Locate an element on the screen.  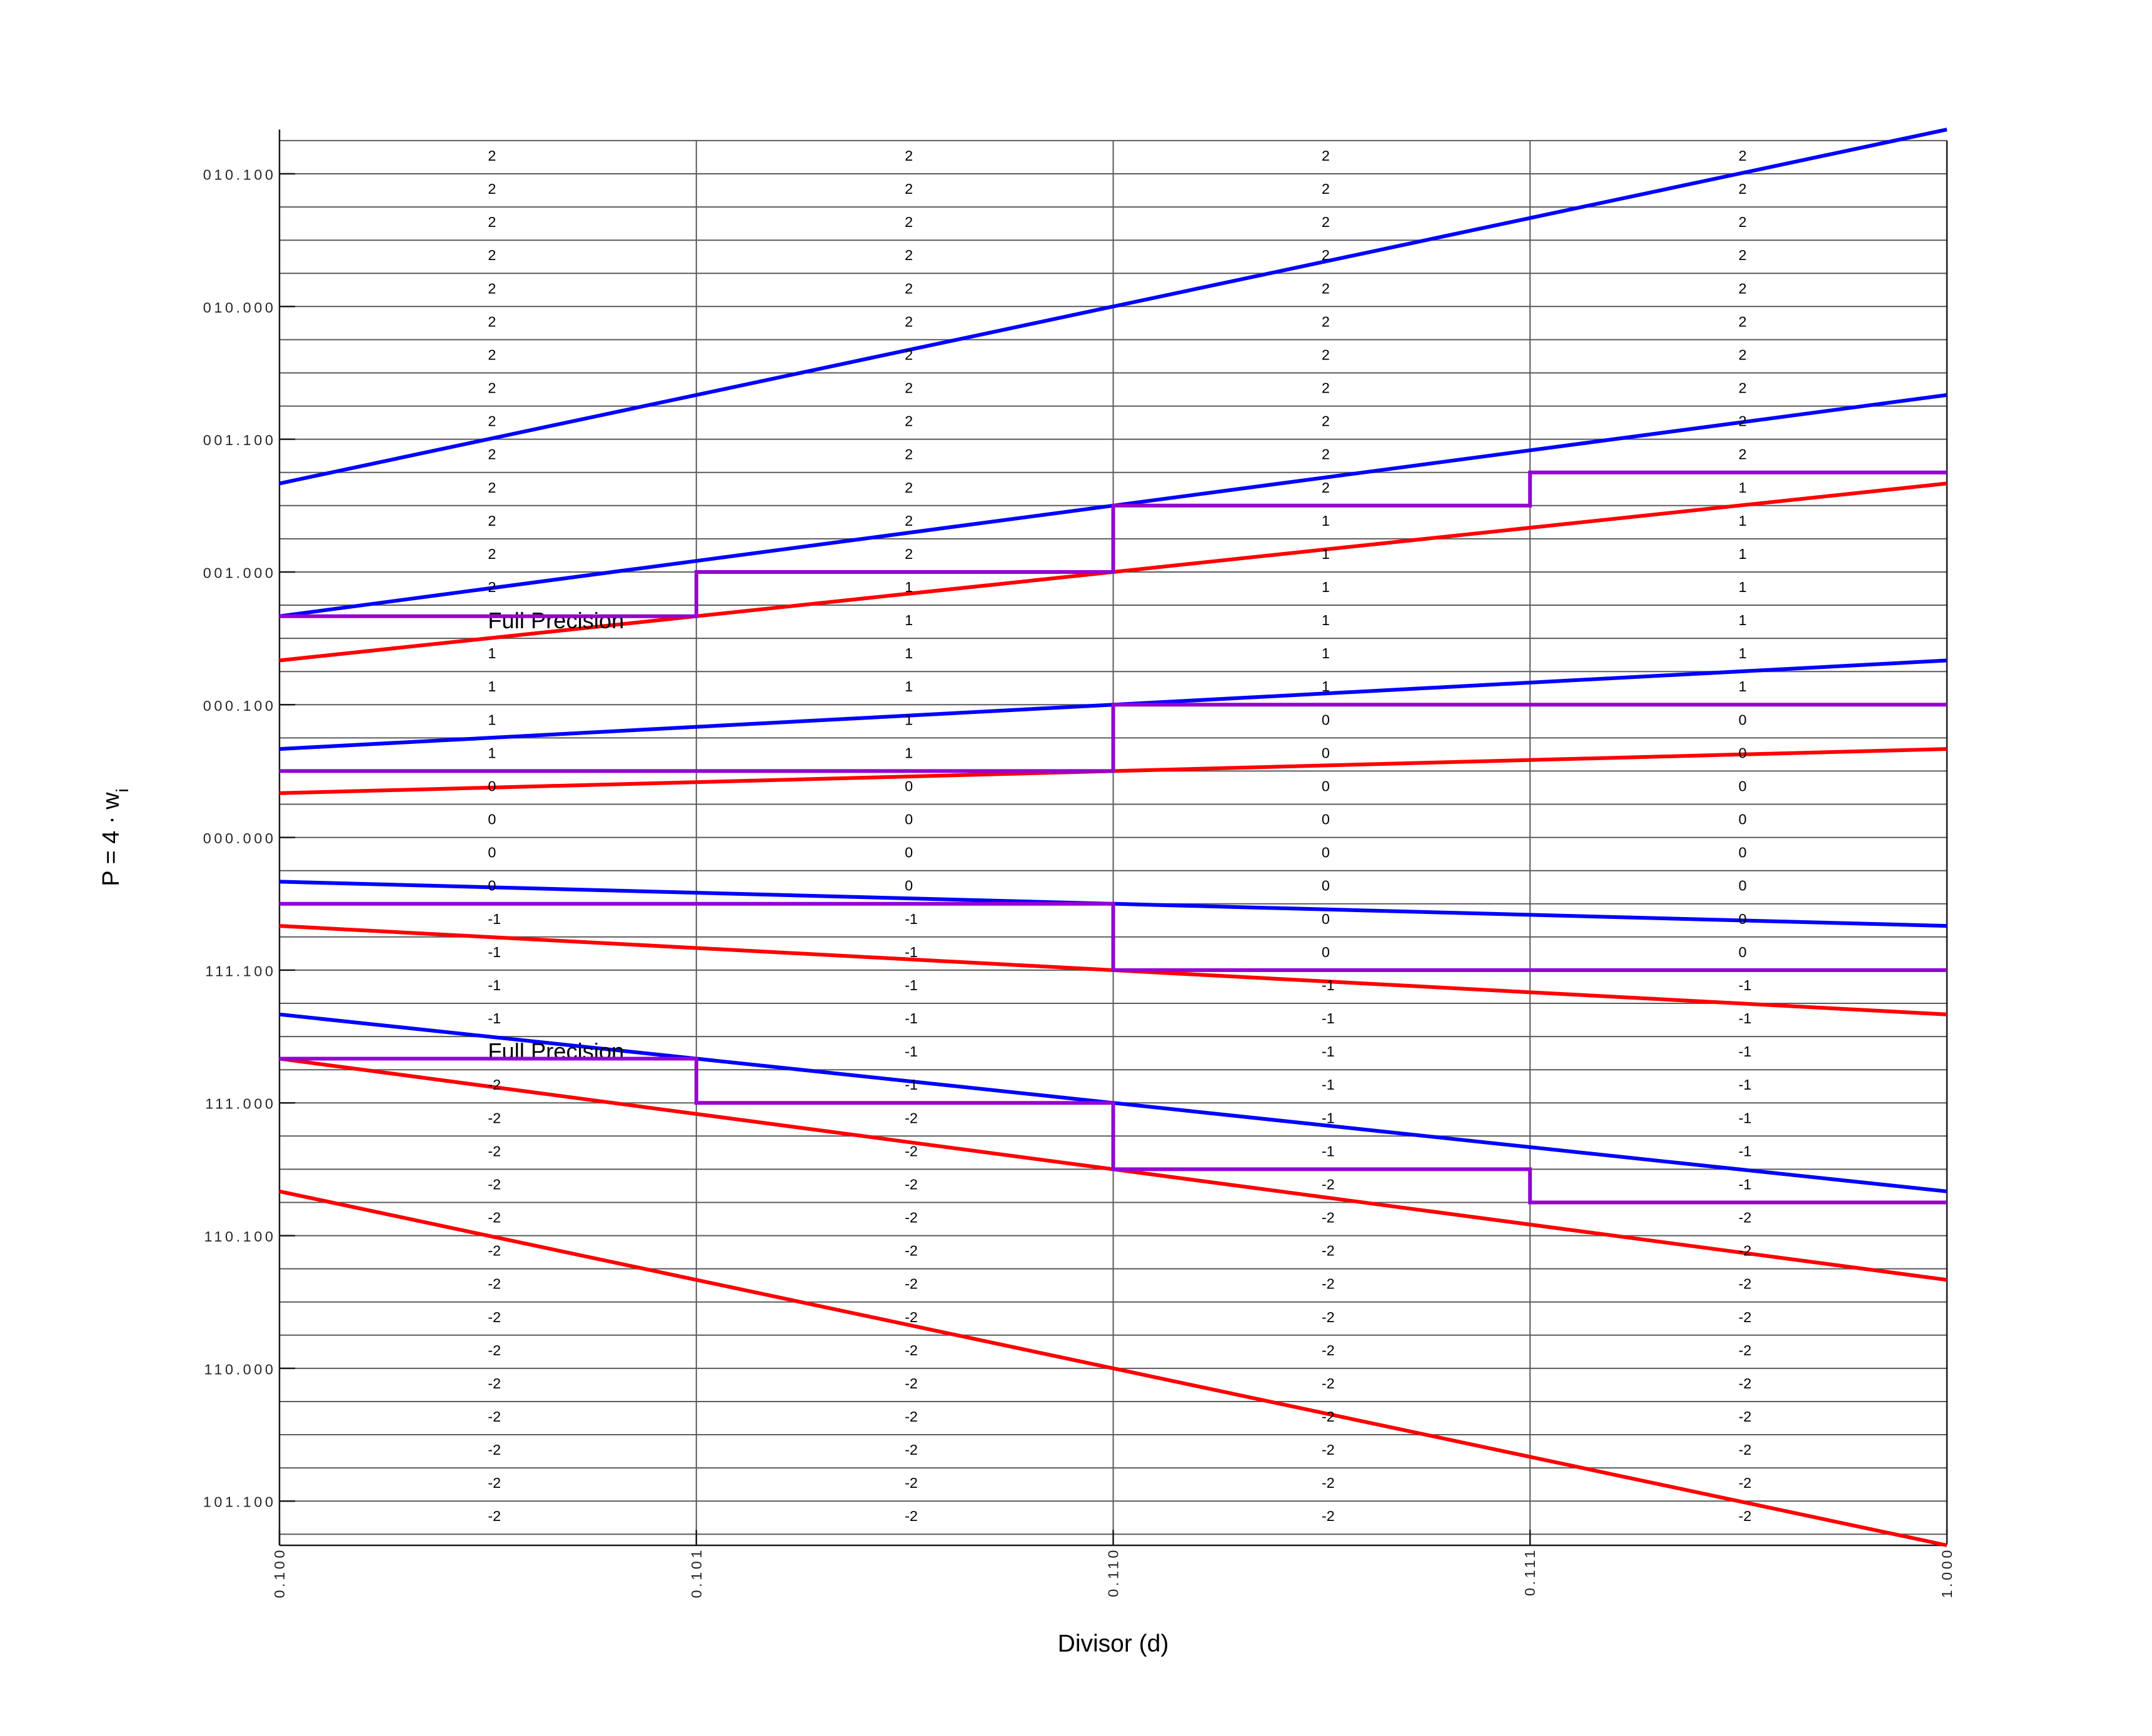
svg-text: Divisor (d) is located at coordinates (1113, 1644).